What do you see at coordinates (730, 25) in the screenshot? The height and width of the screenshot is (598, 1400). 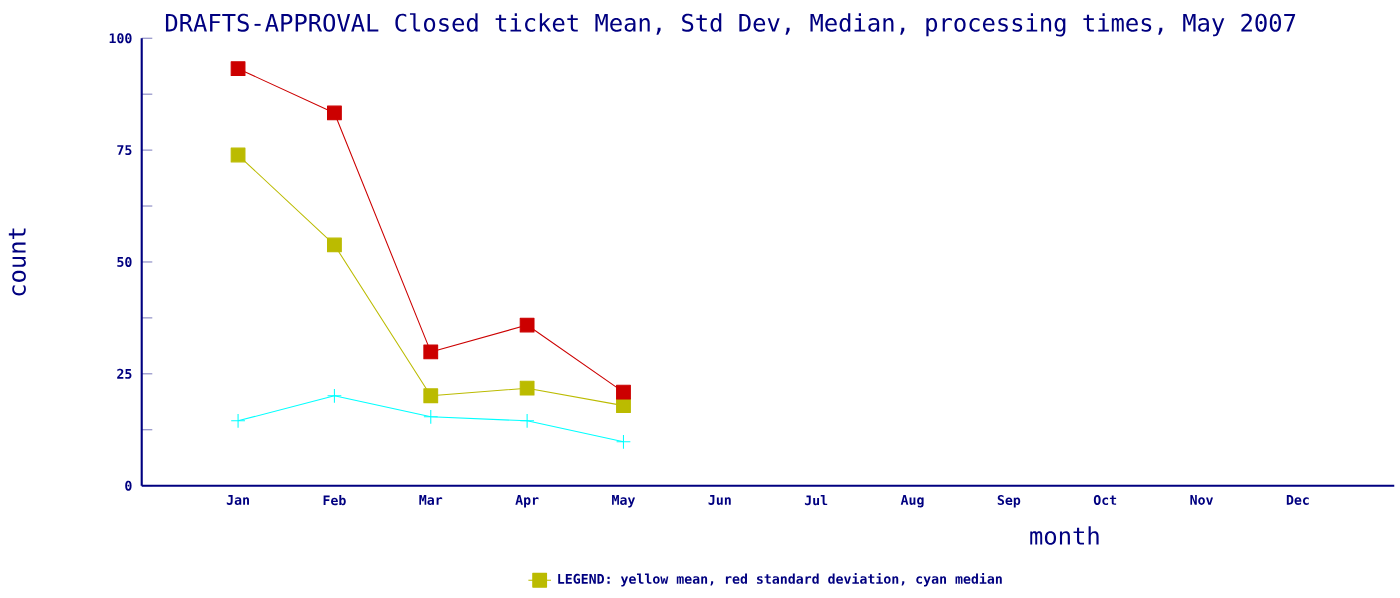 I see `chart-title: DRAFTS-APPROVAL Closed ticket Mean, Std Dev, Median, processing times, May 2007` at bounding box center [730, 25].